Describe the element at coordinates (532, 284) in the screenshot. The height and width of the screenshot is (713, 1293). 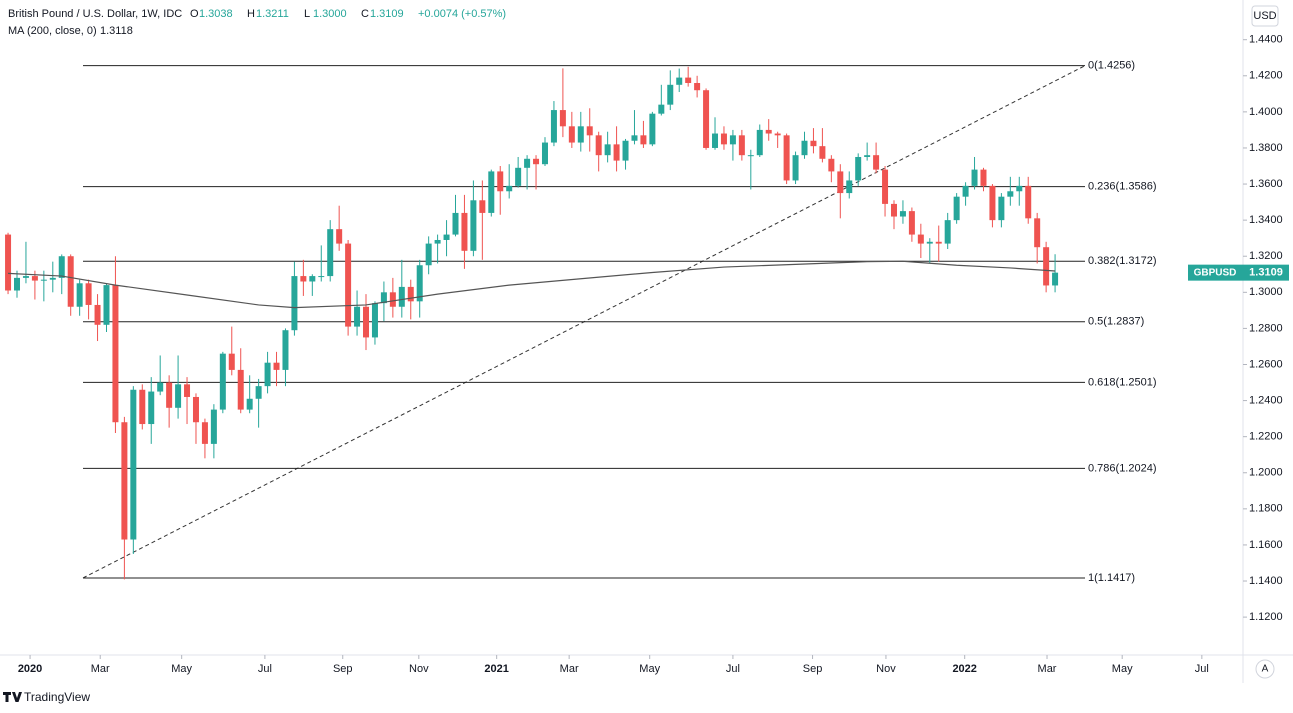
I see `ma-line` at that location.